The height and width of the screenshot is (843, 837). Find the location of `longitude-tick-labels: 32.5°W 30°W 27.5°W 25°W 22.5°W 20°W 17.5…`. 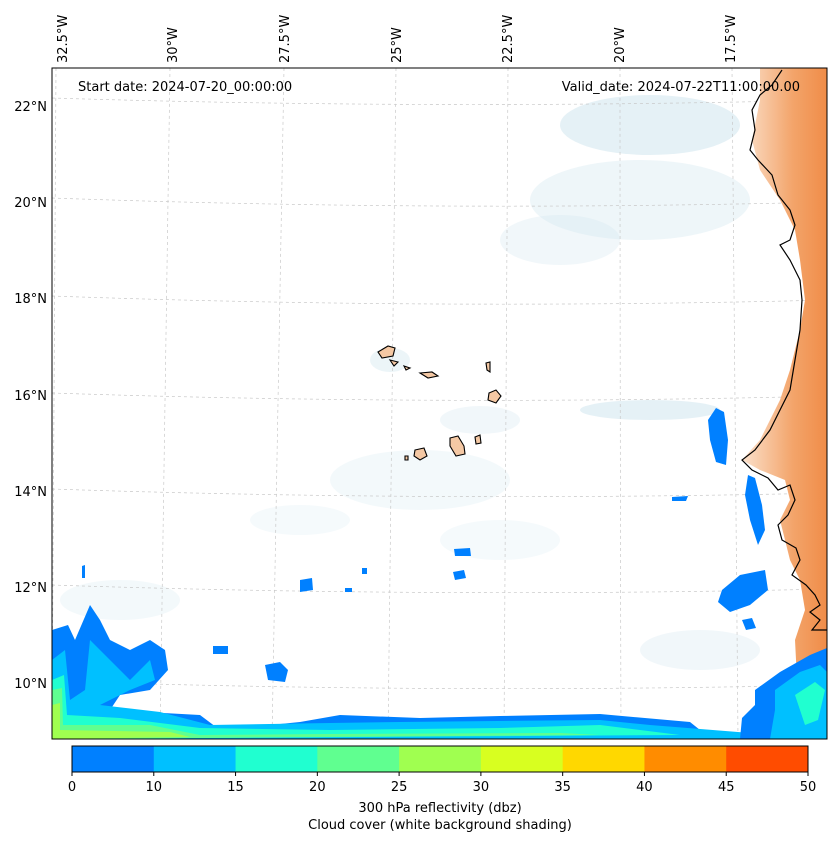

longitude-tick-labels: 32.5°W 30°W 27.5°W 25°W 22.5°W 20°W 17.5… is located at coordinates (397, 39).